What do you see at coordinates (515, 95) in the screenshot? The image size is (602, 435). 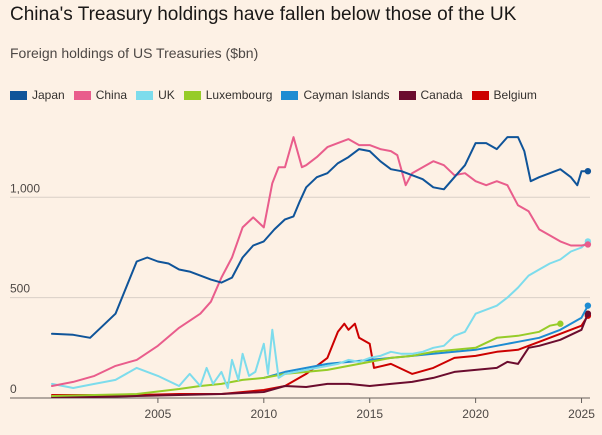 I see `legend-label: Belgium` at bounding box center [515, 95].